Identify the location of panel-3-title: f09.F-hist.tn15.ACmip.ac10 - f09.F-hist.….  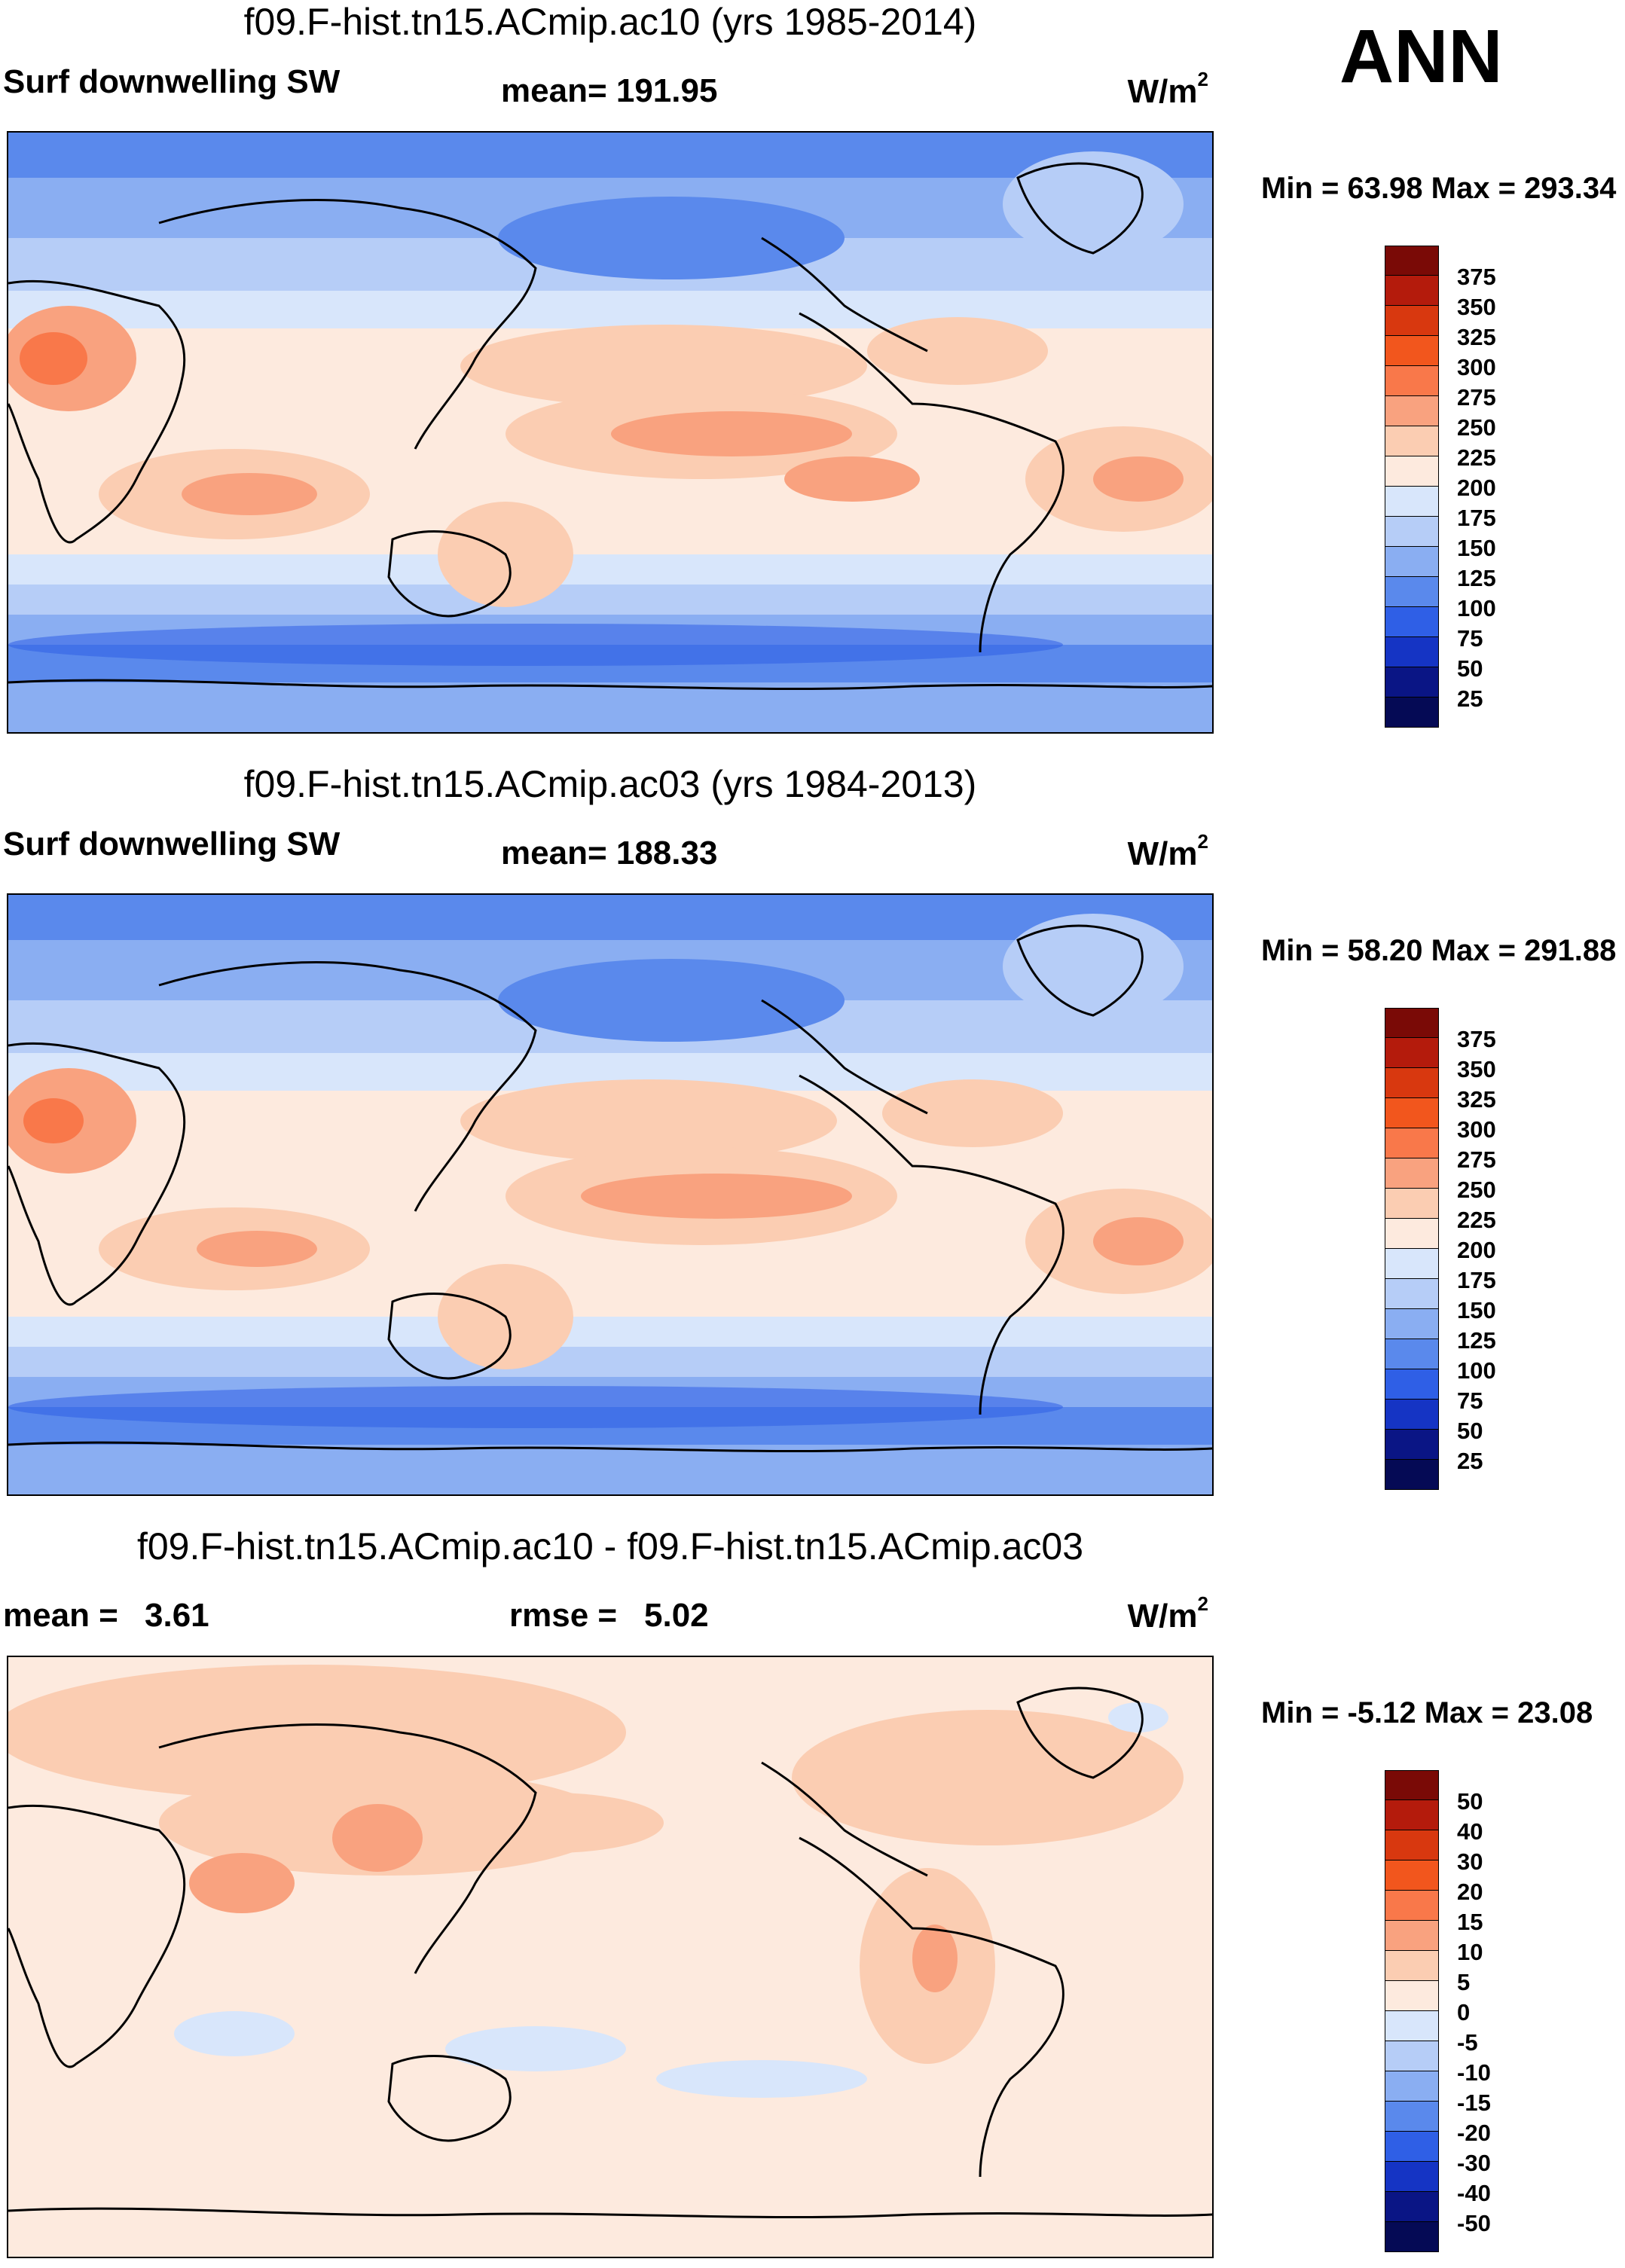
(610, 1546).